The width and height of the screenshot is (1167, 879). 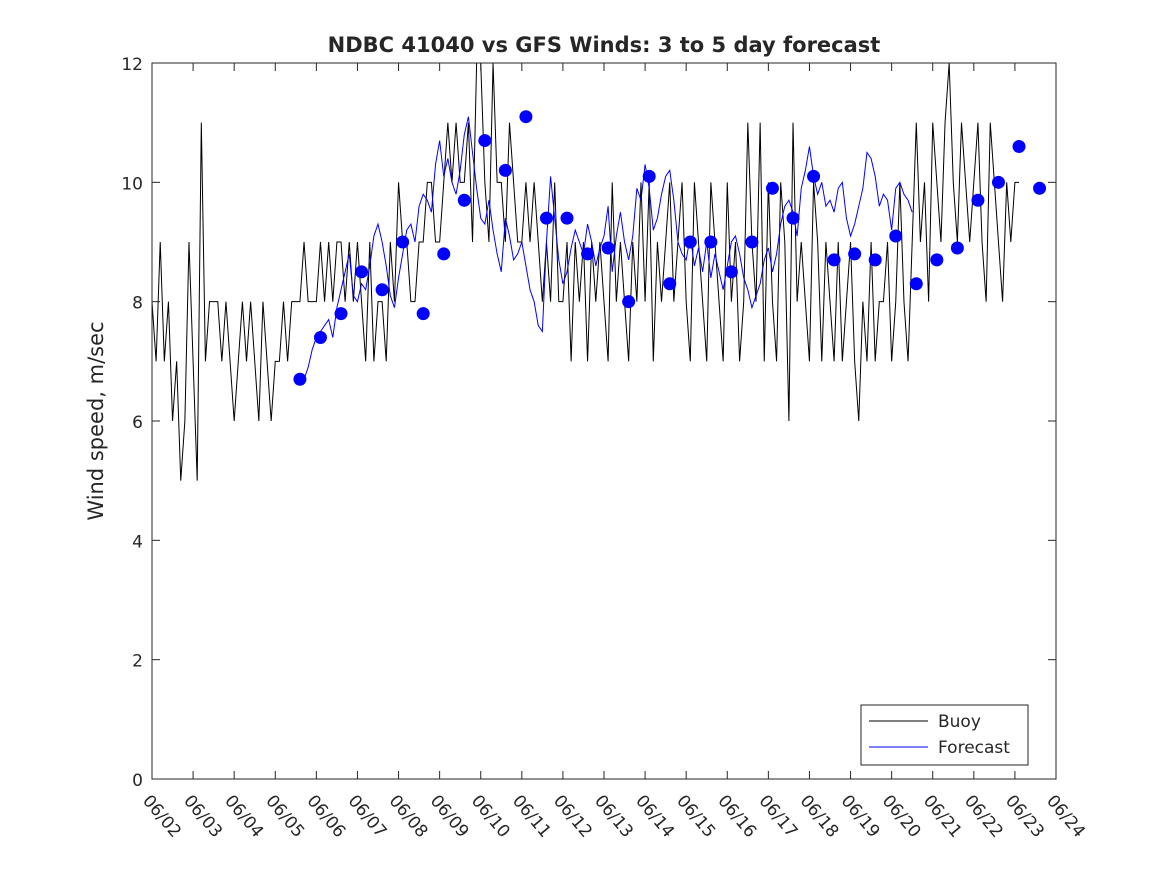 I want to click on y-axis-label: Wind speed, m/sec, so click(x=96, y=420).